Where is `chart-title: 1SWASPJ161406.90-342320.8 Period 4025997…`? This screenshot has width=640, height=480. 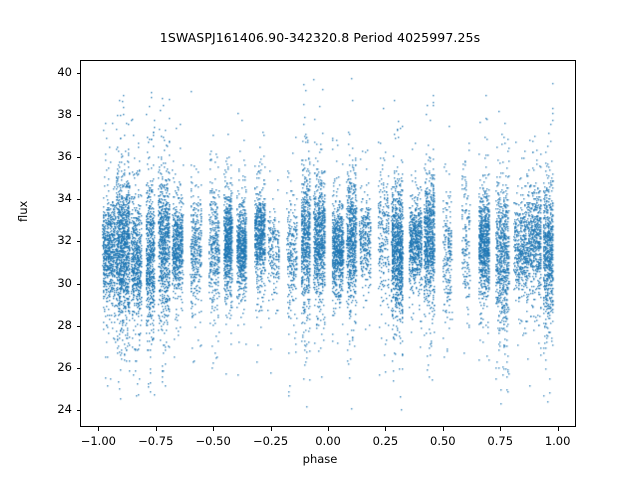 chart-title: 1SWASPJ161406.90-342320.8 Period 4025997… is located at coordinates (320, 37).